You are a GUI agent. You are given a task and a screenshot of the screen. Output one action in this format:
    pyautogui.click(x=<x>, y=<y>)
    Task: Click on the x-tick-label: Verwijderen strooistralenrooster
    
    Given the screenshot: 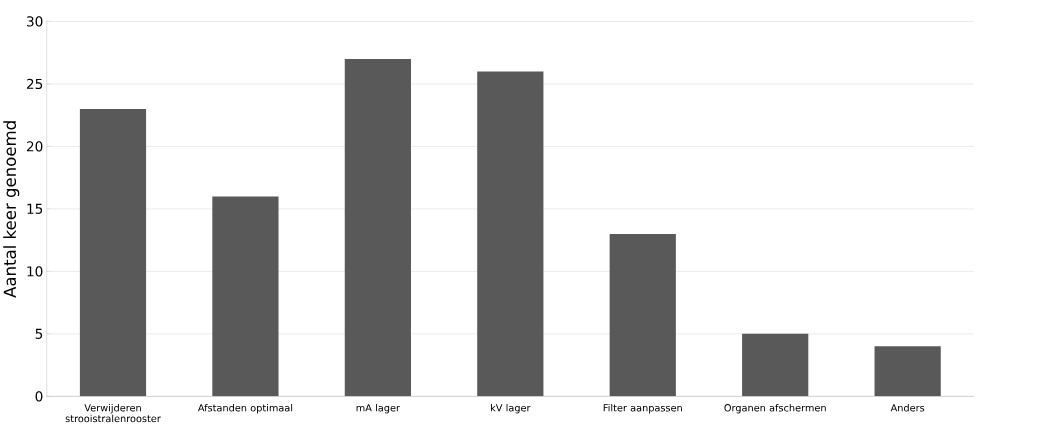 What is the action you would take?
    pyautogui.click(x=113, y=413)
    